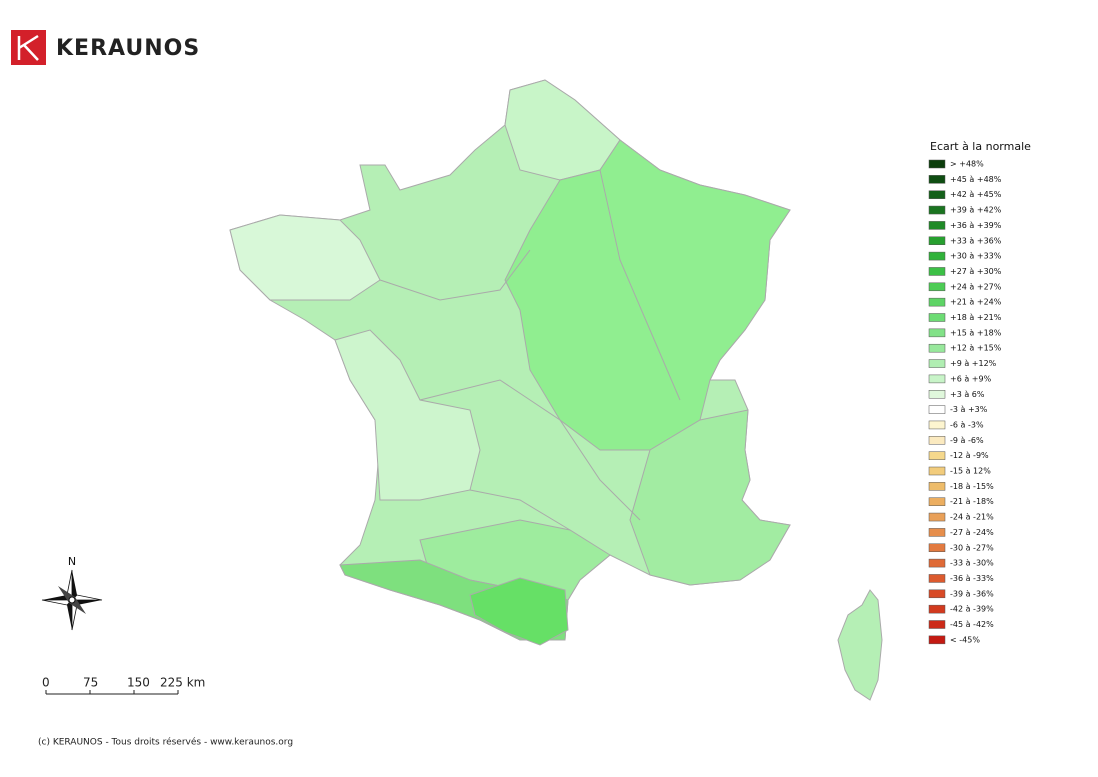  Describe the element at coordinates (967, 440) in the screenshot. I see `legend-label: -9 à -6%` at that location.